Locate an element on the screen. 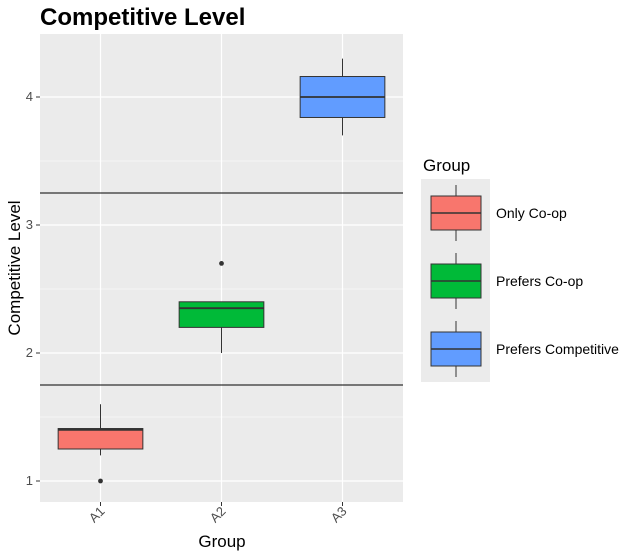 The height and width of the screenshot is (557, 634). y-tick-label: 4 is located at coordinates (29, 96).